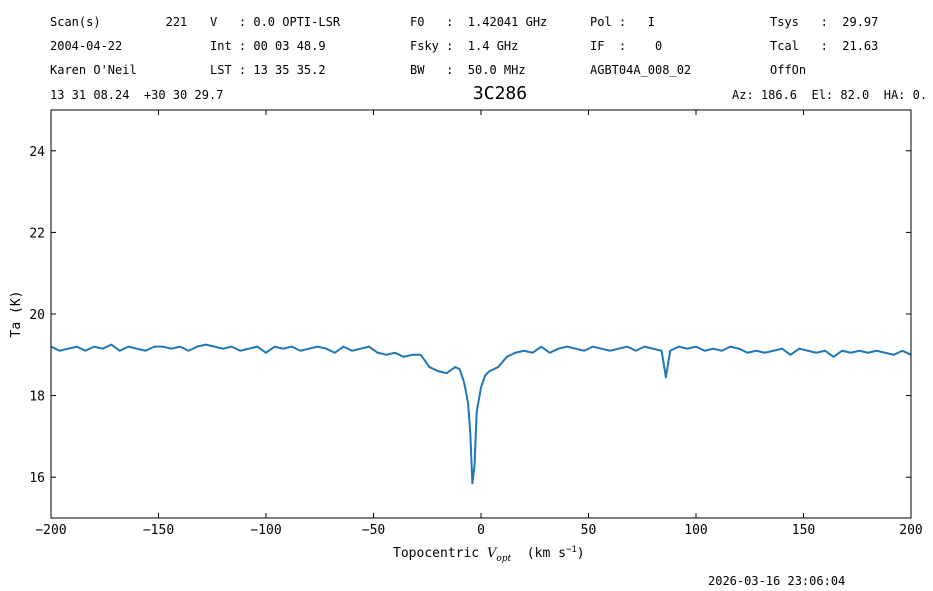 The width and height of the screenshot is (933, 591). What do you see at coordinates (503, 559) in the screenshot?
I see `x-label-subscript: opt` at bounding box center [503, 559].